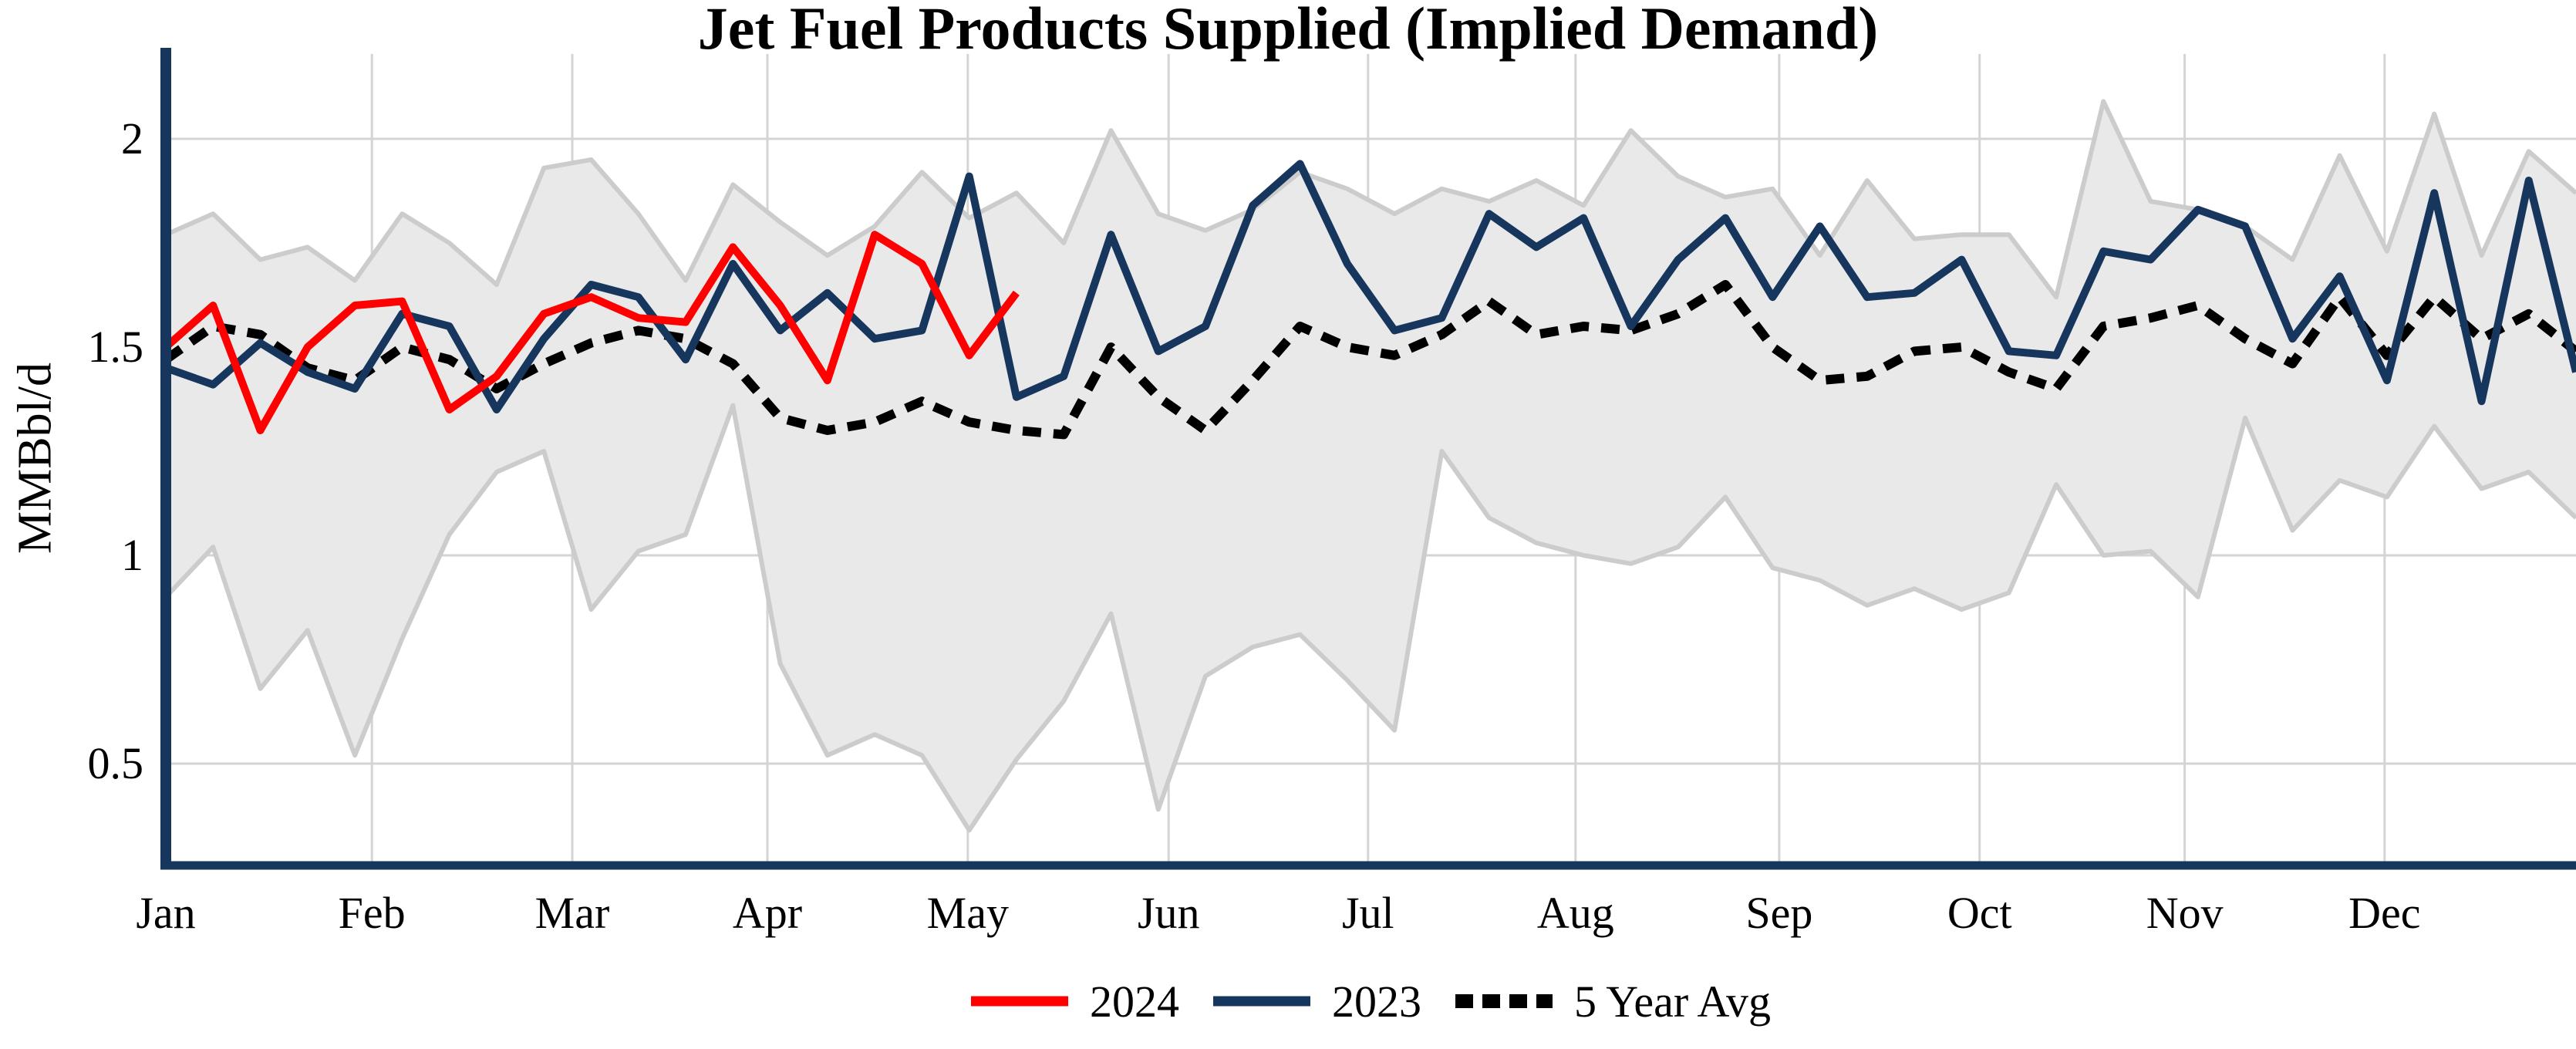 The height and width of the screenshot is (1049, 2576). What do you see at coordinates (1074, 1001) in the screenshot?
I see `legend-item-2024: 2024` at bounding box center [1074, 1001].